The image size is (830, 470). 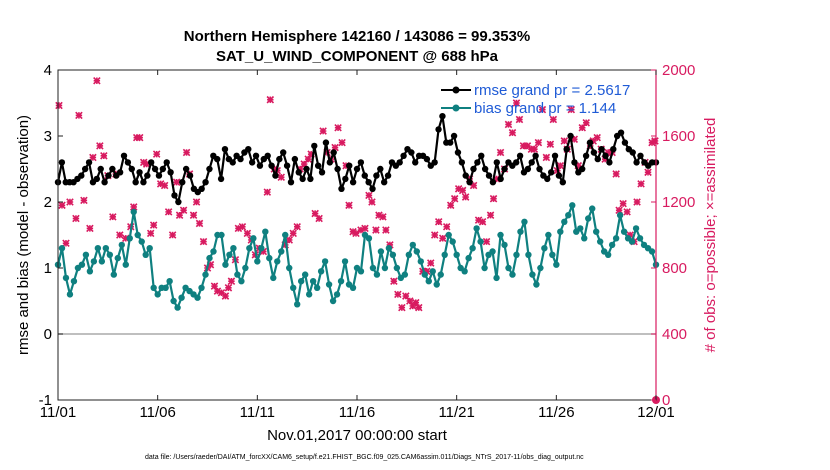 I want to click on legend-bias-label: bias grand pr = 1.144, so click(x=545, y=108).